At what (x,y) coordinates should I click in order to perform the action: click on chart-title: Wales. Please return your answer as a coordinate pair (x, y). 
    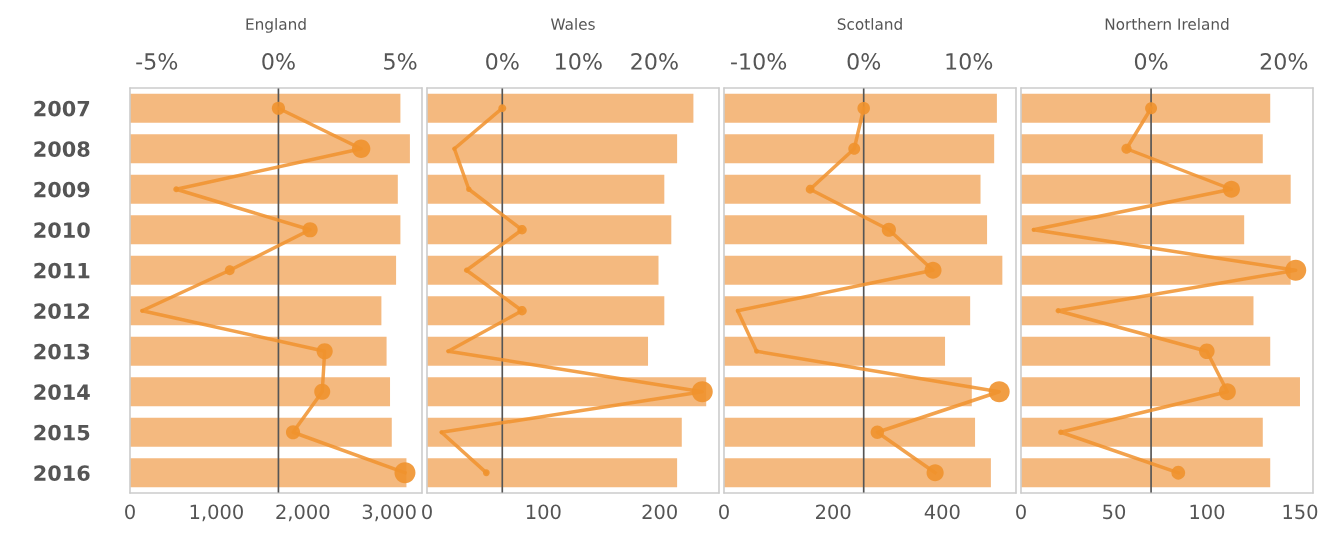
    Looking at the image, I should click on (572, 24).